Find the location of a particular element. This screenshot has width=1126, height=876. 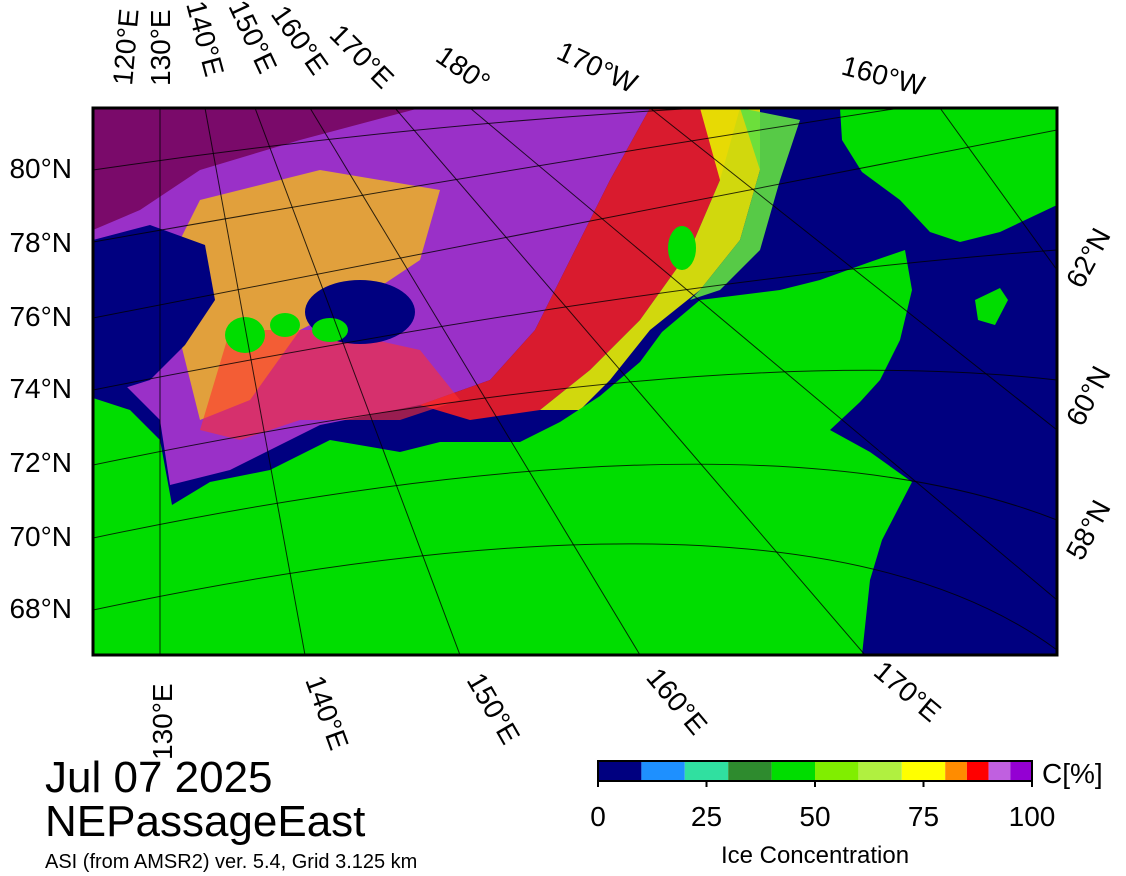

lon-label: 170°W is located at coordinates (597, 67).